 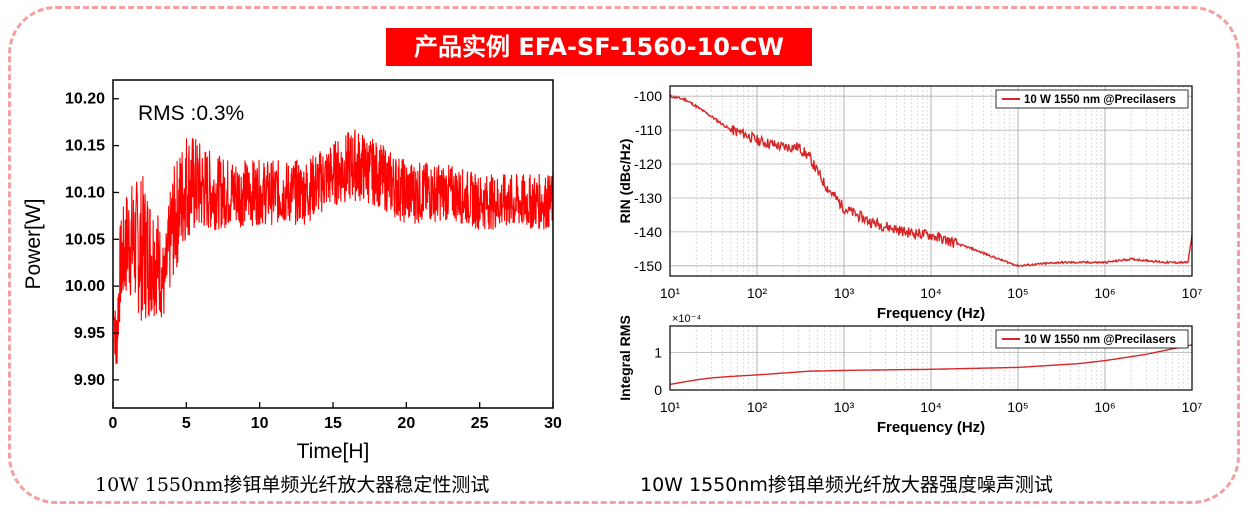 What do you see at coordinates (85, 99) in the screenshot?
I see `y-tick-label: 10.20` at bounding box center [85, 99].